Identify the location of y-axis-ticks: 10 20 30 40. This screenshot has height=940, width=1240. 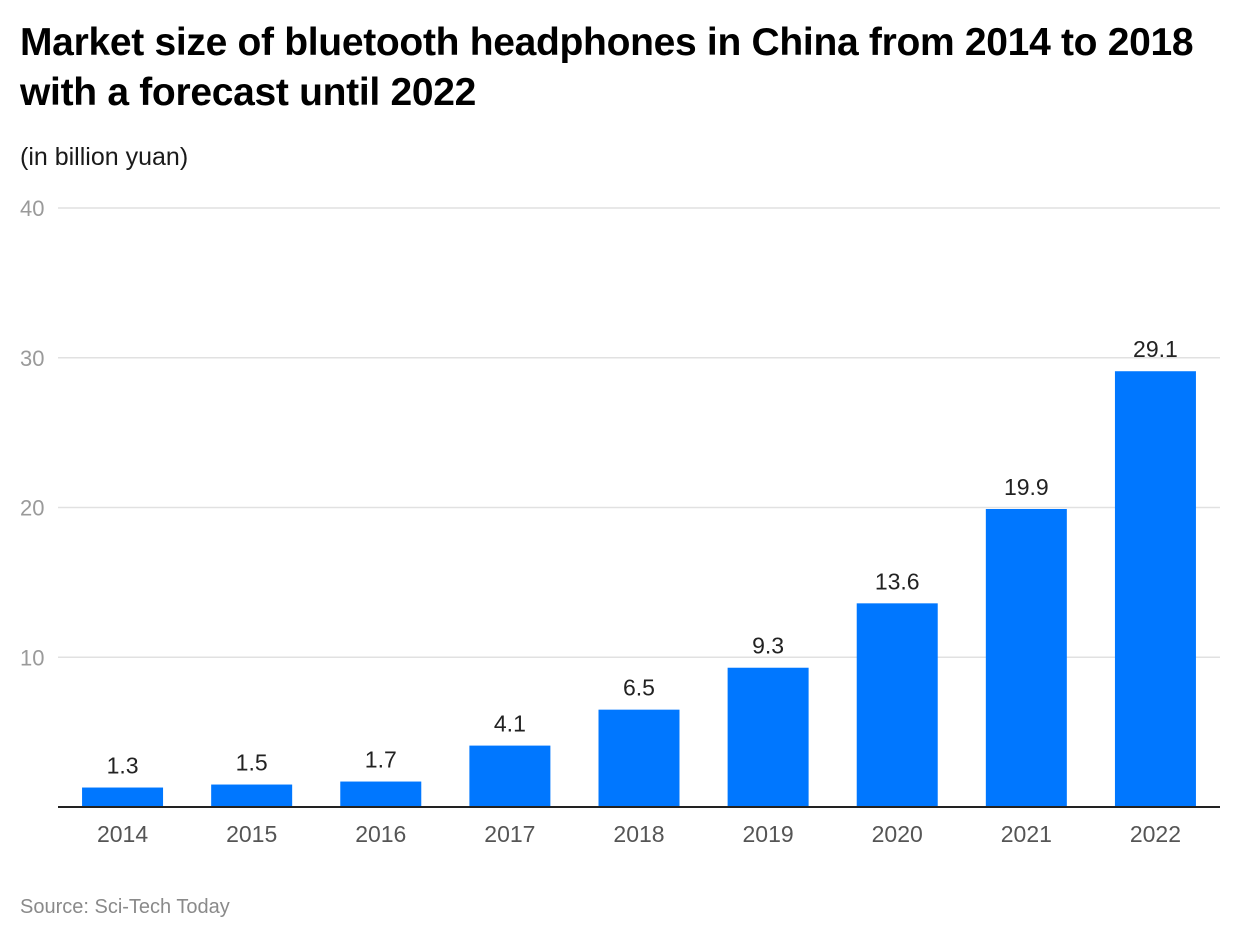
(32, 433).